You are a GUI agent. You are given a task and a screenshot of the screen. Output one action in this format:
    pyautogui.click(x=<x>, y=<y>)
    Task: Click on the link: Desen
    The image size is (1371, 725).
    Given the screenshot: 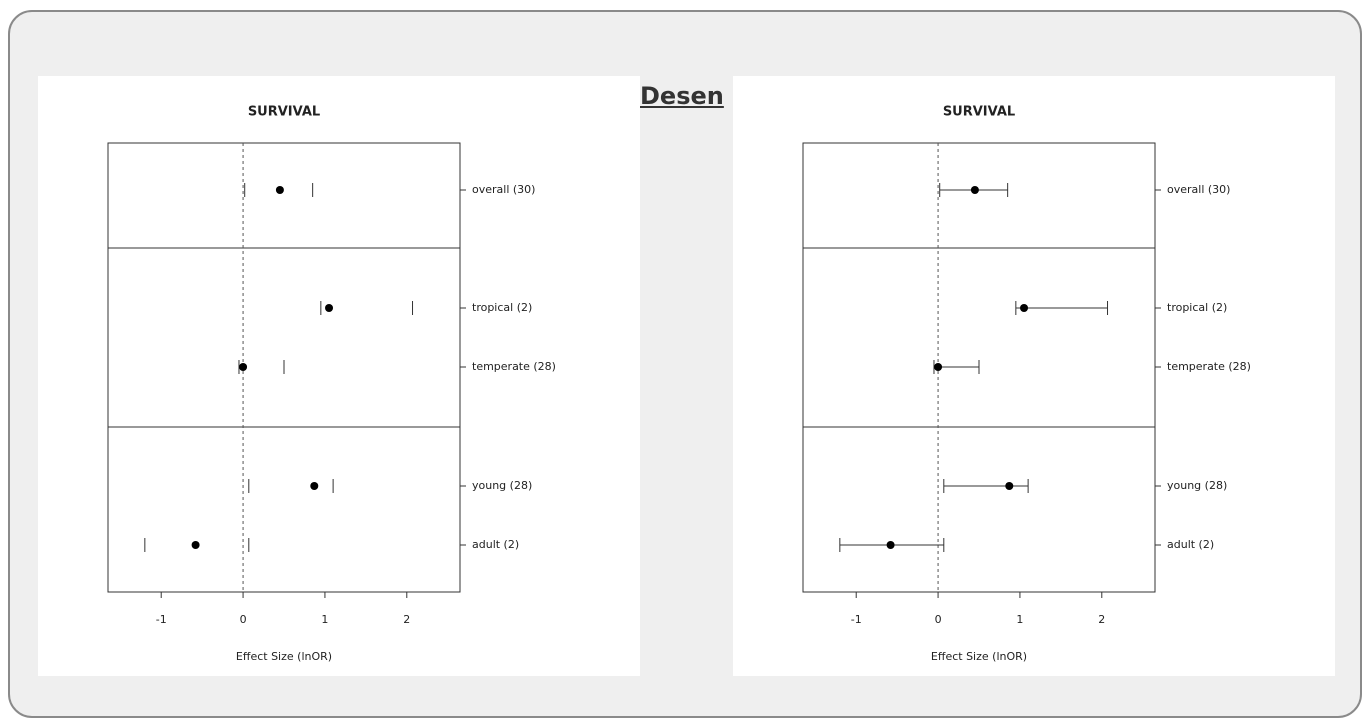 What is the action you would take?
    pyautogui.click(x=682, y=96)
    